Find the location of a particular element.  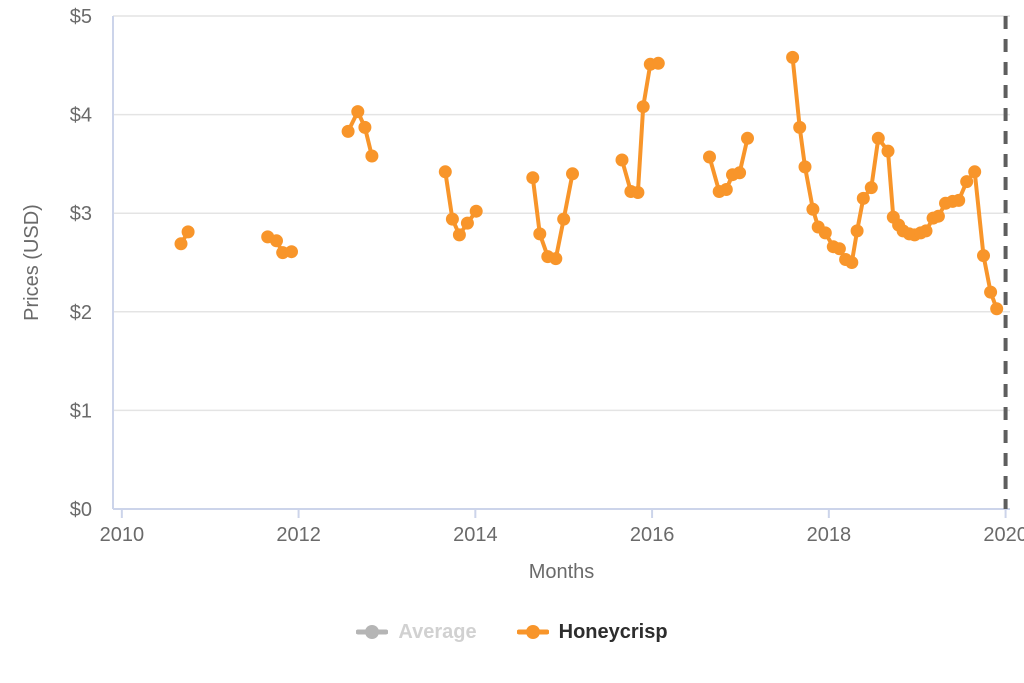

average-series-marker-icon is located at coordinates (372, 632).